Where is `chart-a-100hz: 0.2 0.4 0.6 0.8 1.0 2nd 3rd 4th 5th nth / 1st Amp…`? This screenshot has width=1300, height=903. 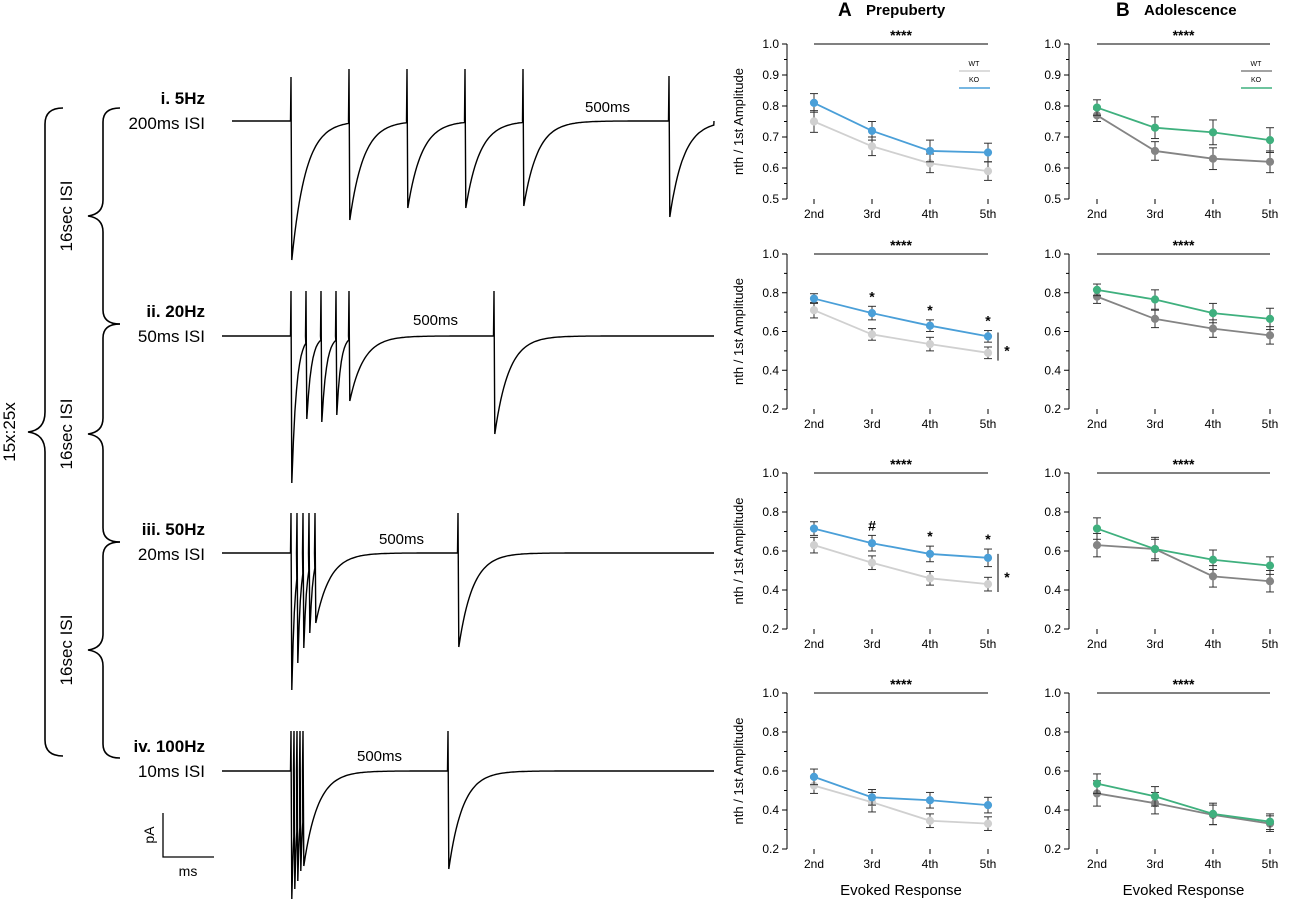 chart-a-100hz: 0.2 0.4 0.6 0.8 1.0 2nd 3rd 4th 5th nth / 1st Amp… is located at coordinates (863, 787).